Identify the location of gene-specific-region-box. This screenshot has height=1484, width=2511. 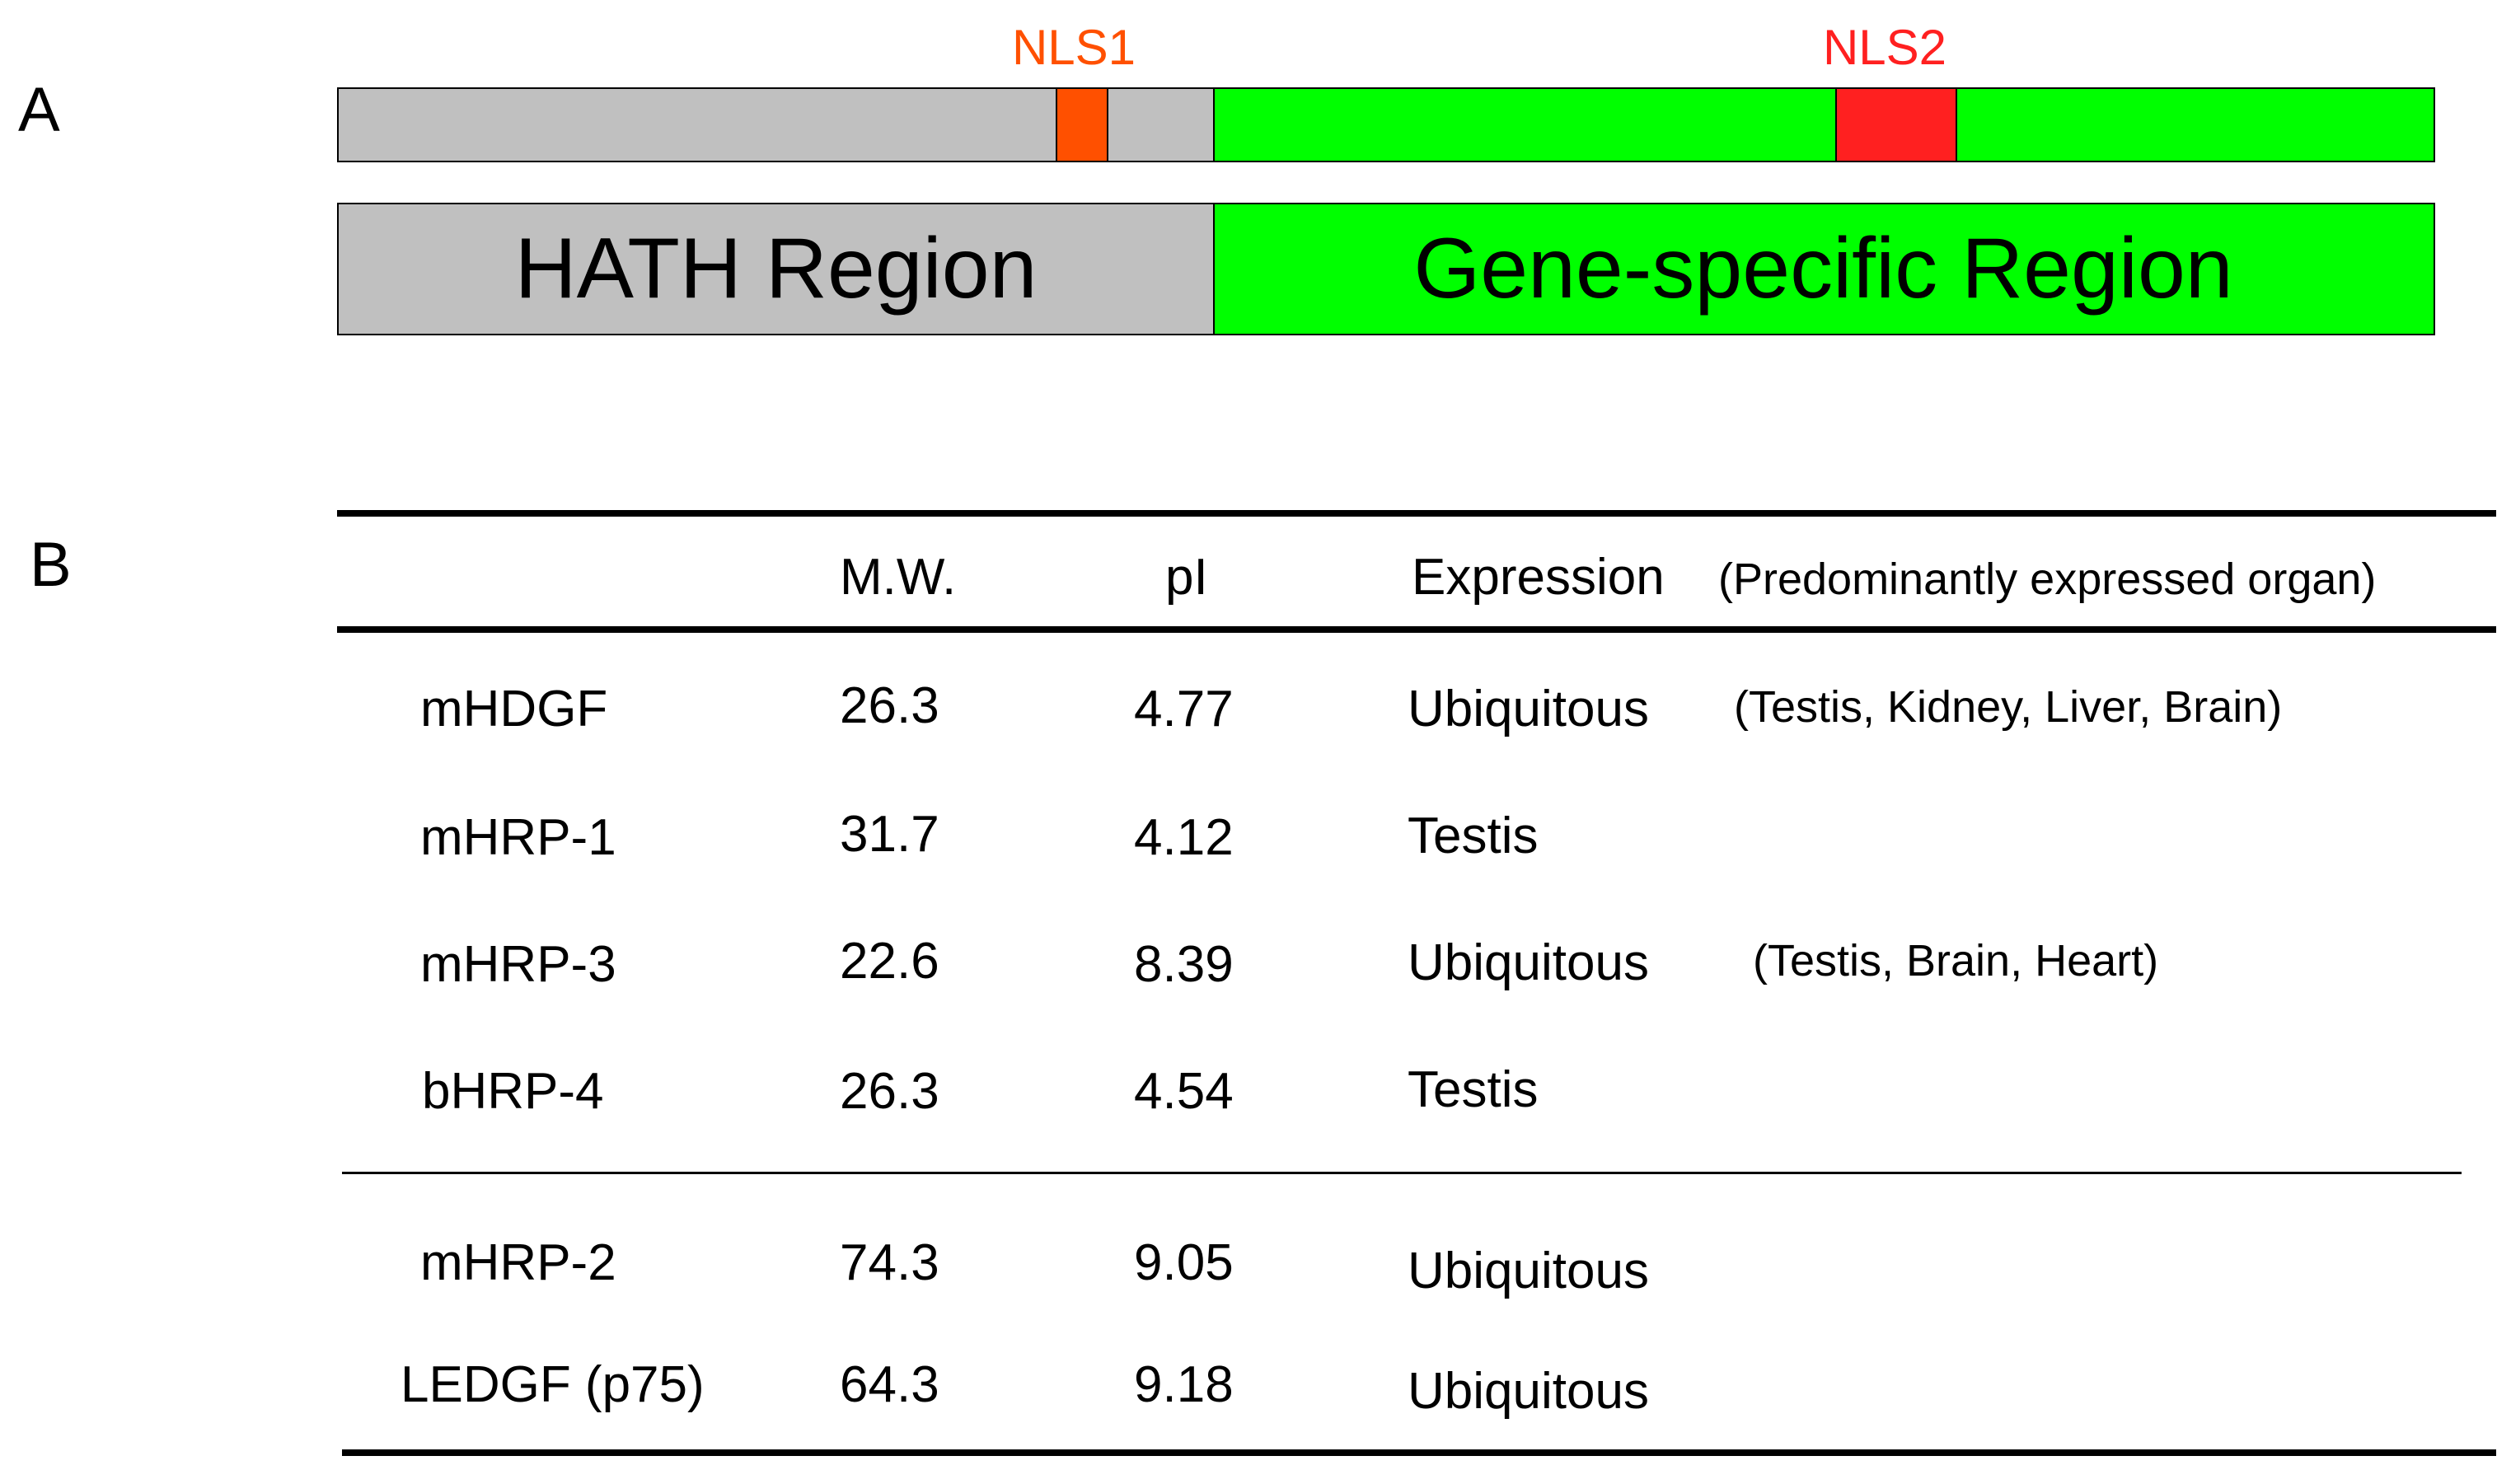
(1823, 269).